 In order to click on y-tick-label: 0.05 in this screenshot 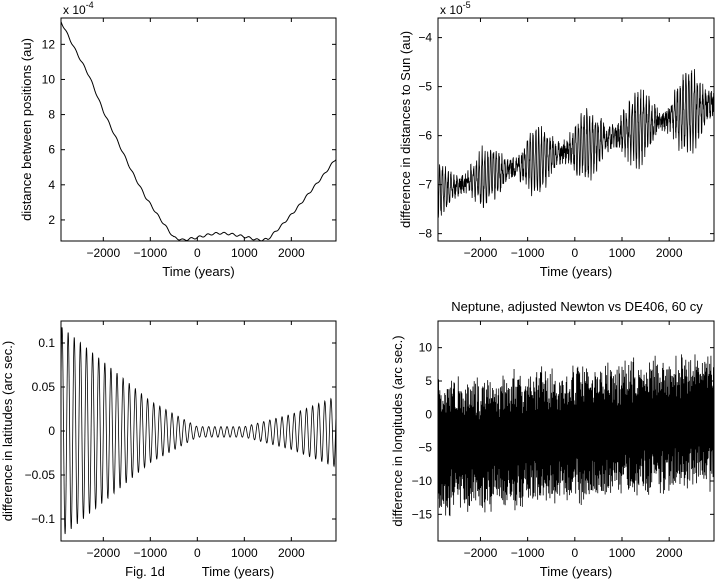, I will do `click(44, 387)`.